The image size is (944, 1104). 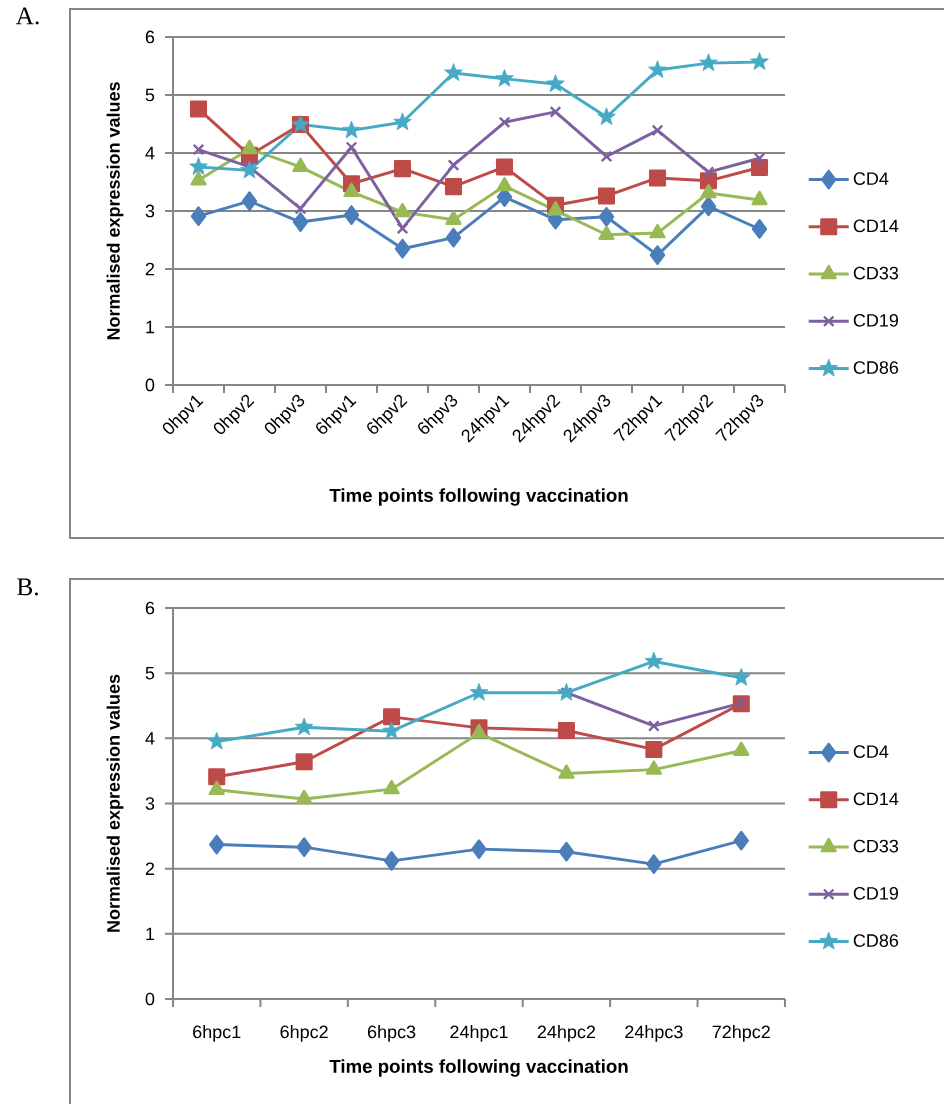 What do you see at coordinates (566, 1033) in the screenshot?
I see `x-tick-label: 24hpc2` at bounding box center [566, 1033].